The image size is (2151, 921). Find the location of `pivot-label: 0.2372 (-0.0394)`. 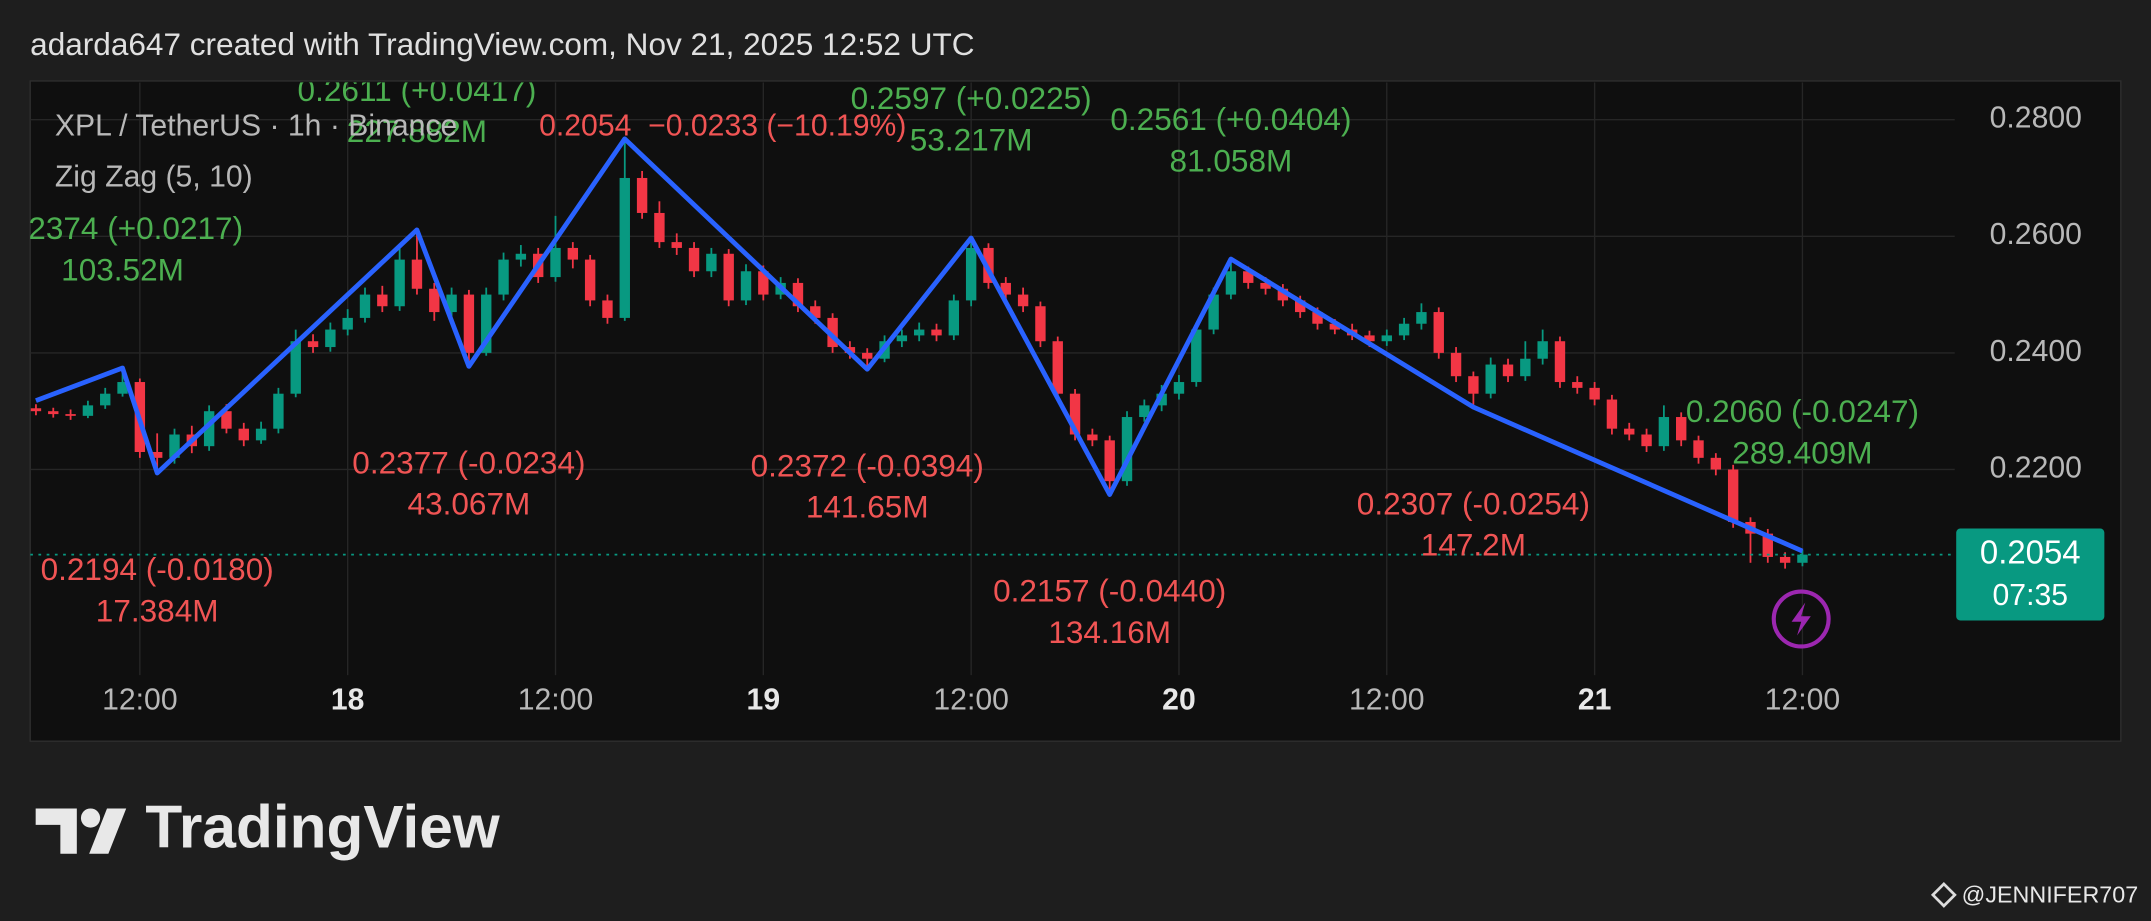

pivot-label: 0.2372 (-0.0394) is located at coordinates (867, 465).